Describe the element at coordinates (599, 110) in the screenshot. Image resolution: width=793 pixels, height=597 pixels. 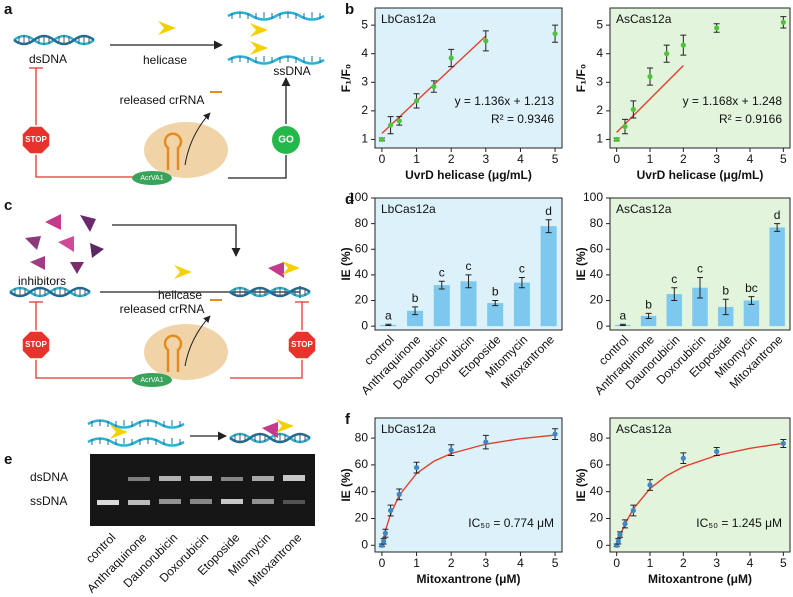
I see `y-tick-label: 2` at that location.